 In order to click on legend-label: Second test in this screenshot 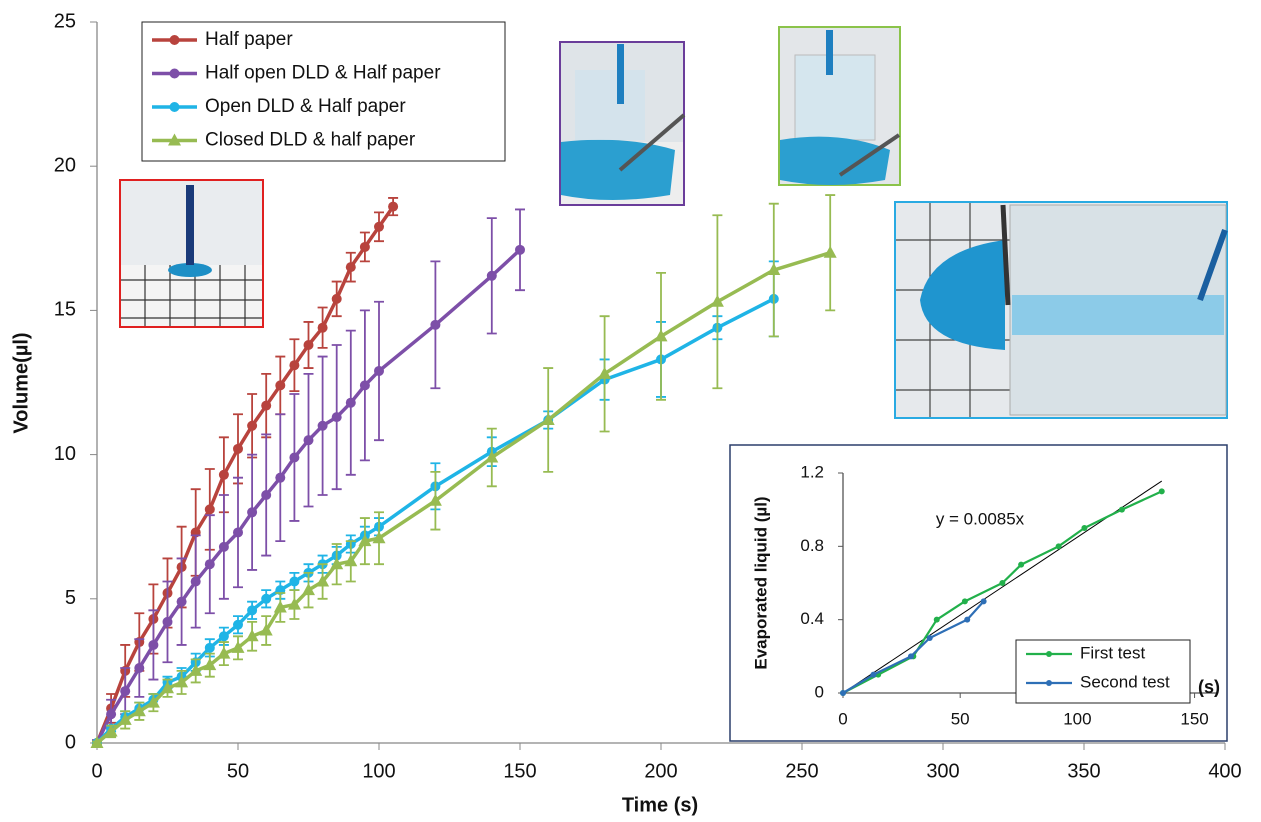, I will do `click(1125, 681)`.